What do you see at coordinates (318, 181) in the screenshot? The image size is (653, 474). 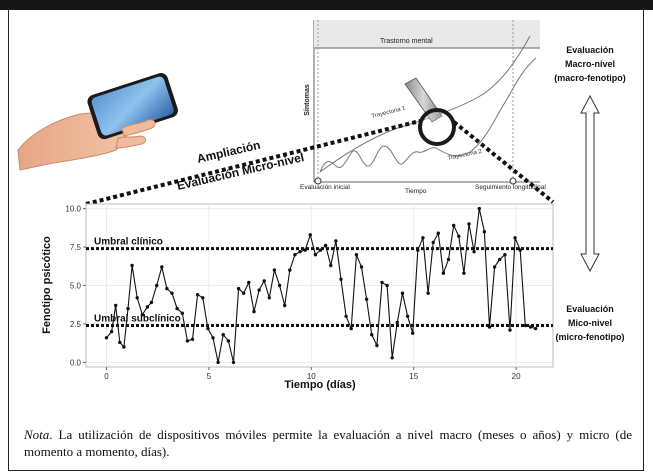 I see `start-point-marker` at bounding box center [318, 181].